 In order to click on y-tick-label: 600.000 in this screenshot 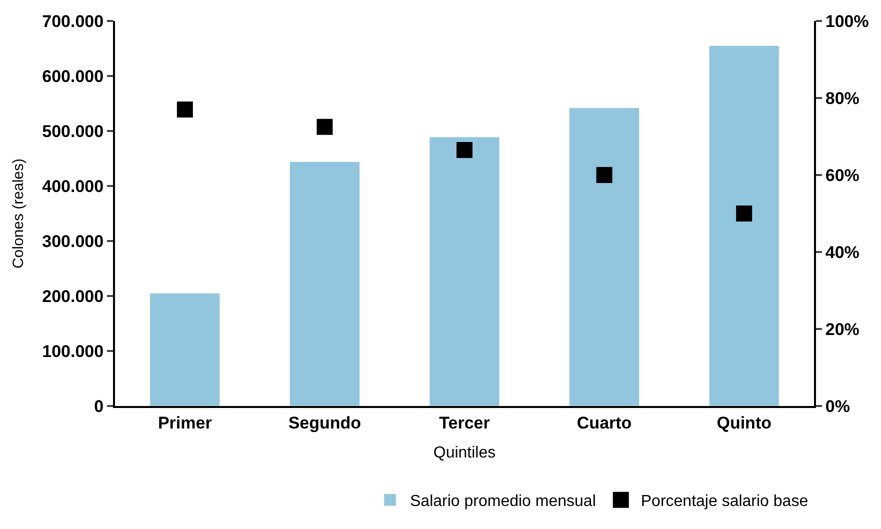, I will do `click(73, 76)`.